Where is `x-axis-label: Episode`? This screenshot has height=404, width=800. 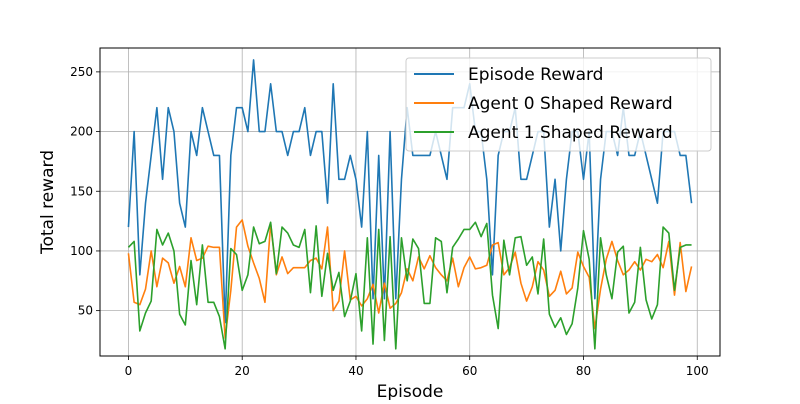 x-axis-label: Episode is located at coordinates (410, 391).